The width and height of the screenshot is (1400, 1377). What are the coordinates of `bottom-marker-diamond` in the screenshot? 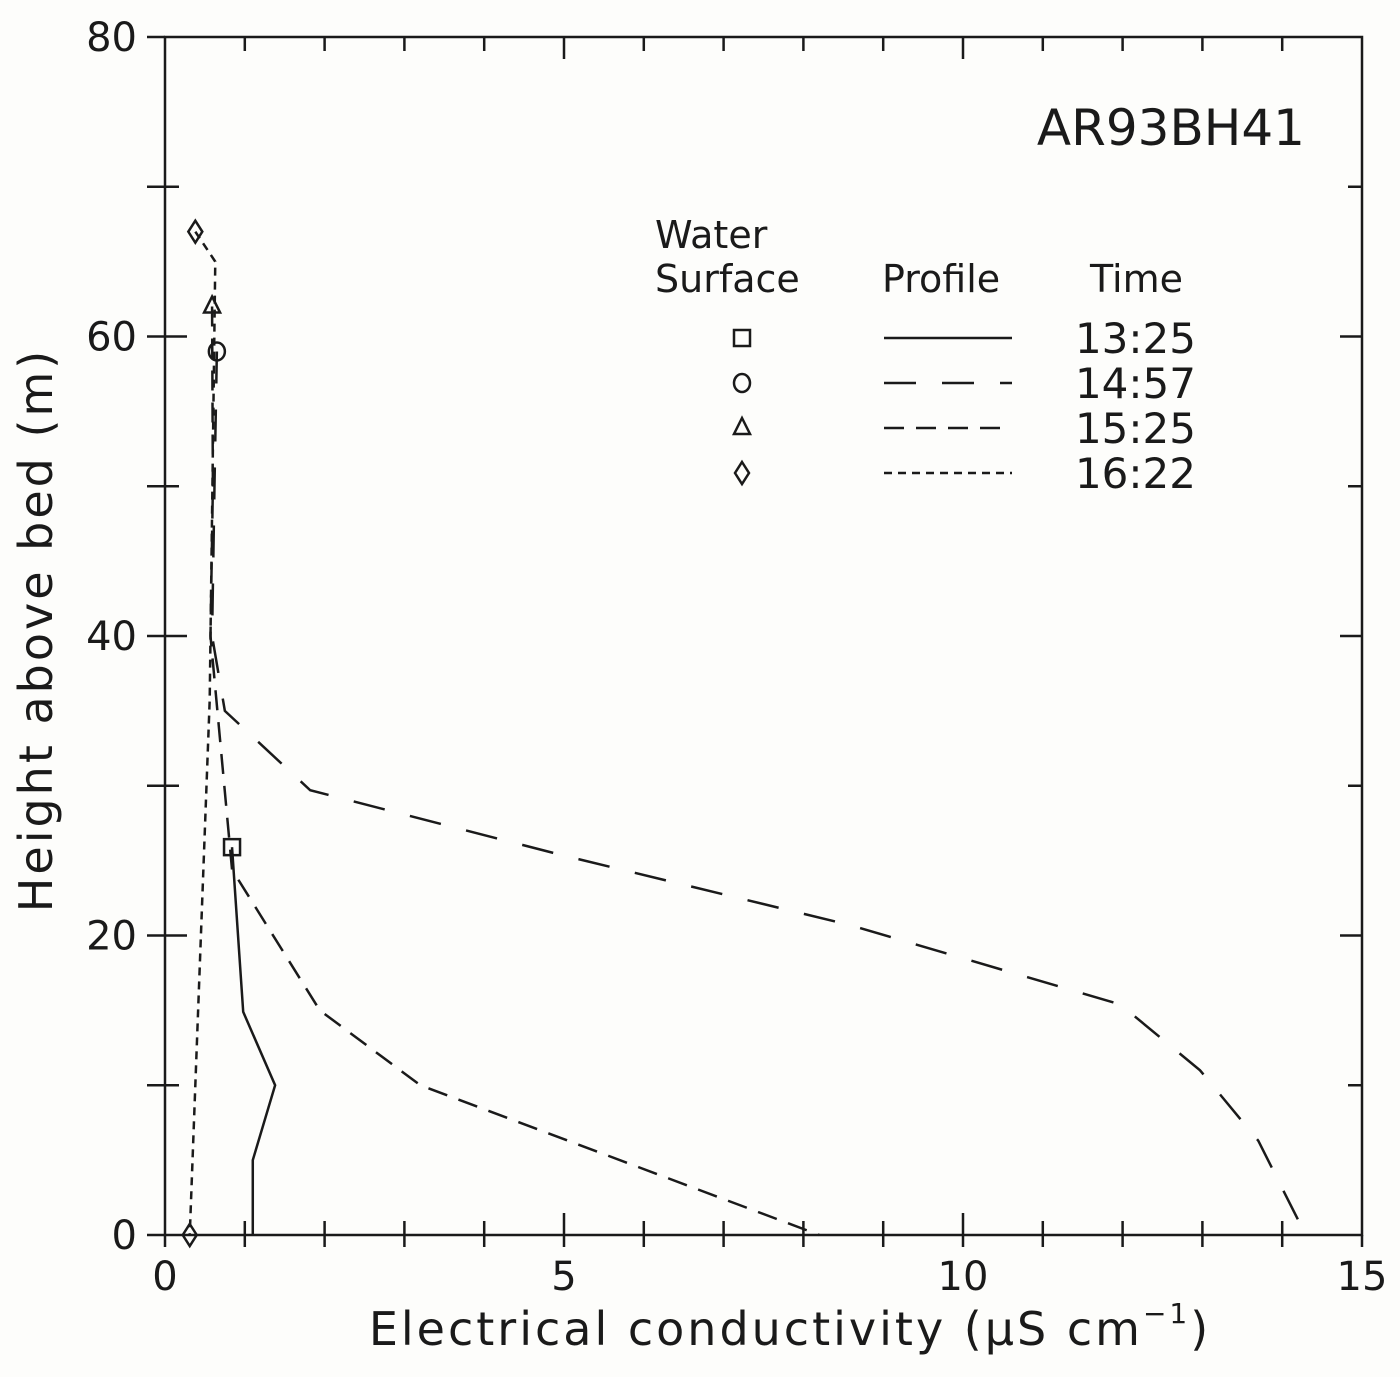 It's located at (190, 1235).